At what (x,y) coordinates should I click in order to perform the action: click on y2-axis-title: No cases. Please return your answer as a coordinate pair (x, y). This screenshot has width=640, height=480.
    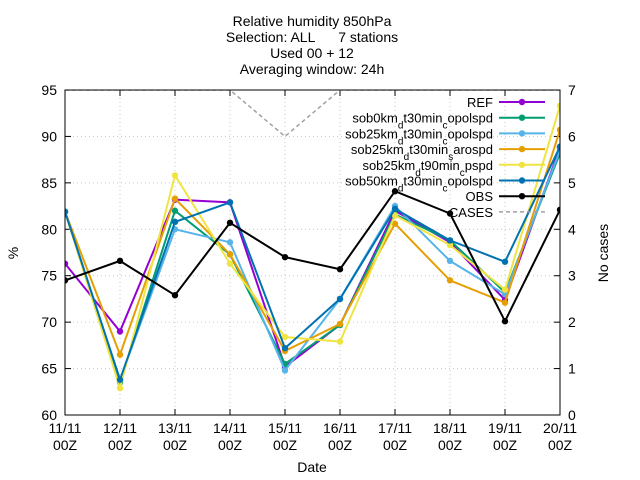
    Looking at the image, I should click on (603, 253).